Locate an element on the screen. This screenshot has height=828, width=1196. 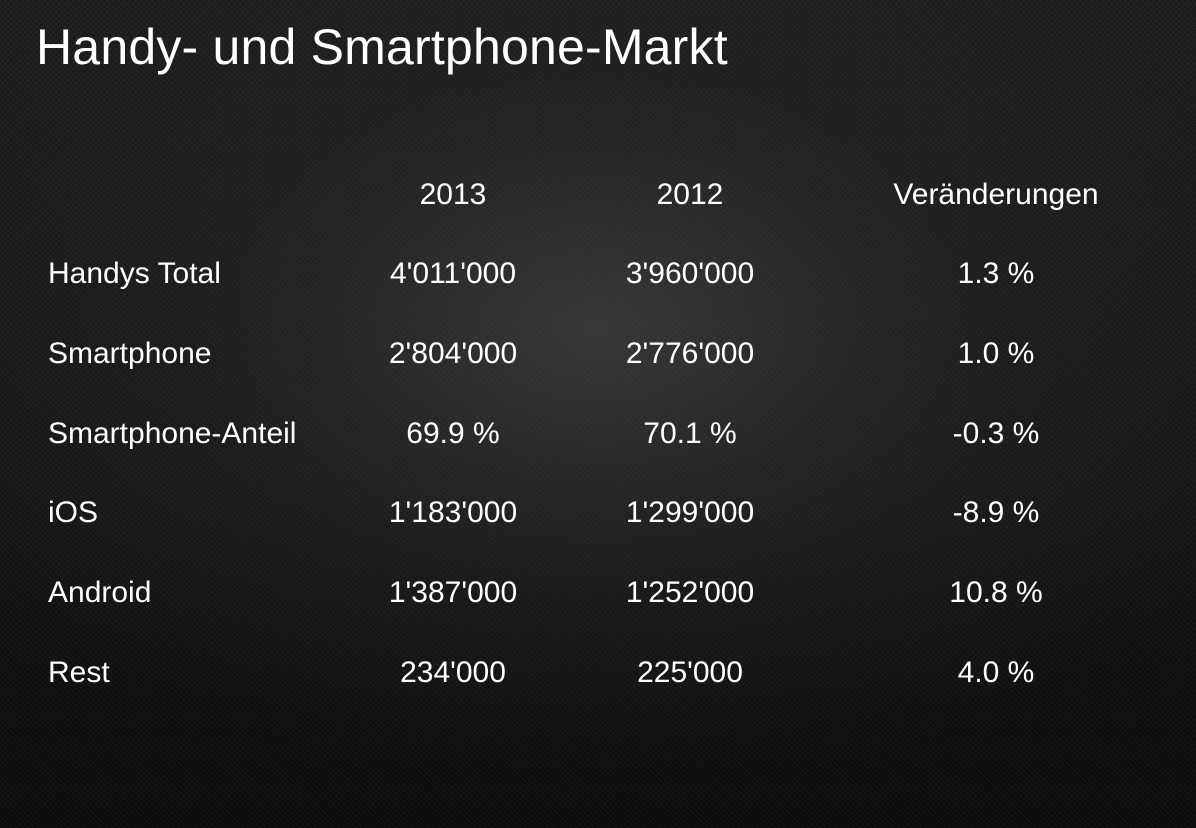
cell-2013: 1'183'000 is located at coordinates (453, 512).